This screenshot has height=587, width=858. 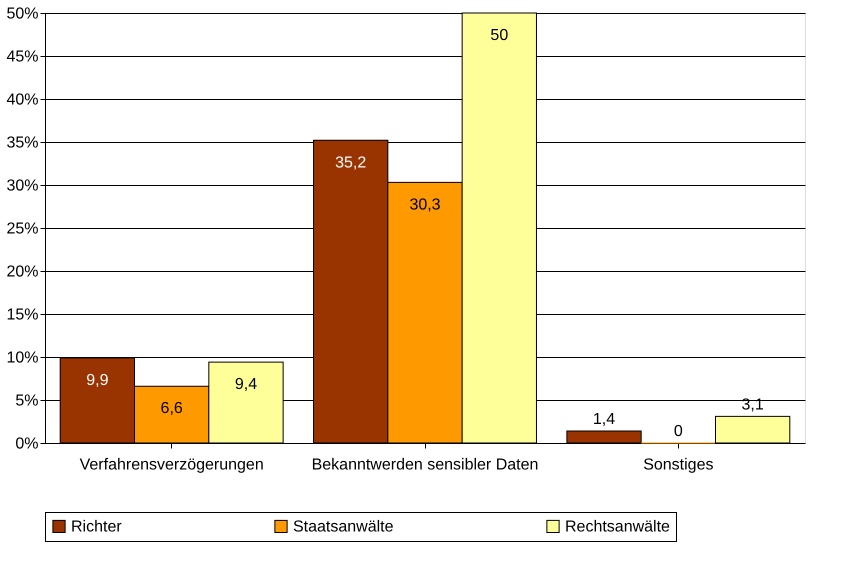 I want to click on x-tick-label: Verfahrensverzögerungen, so click(x=172, y=465).